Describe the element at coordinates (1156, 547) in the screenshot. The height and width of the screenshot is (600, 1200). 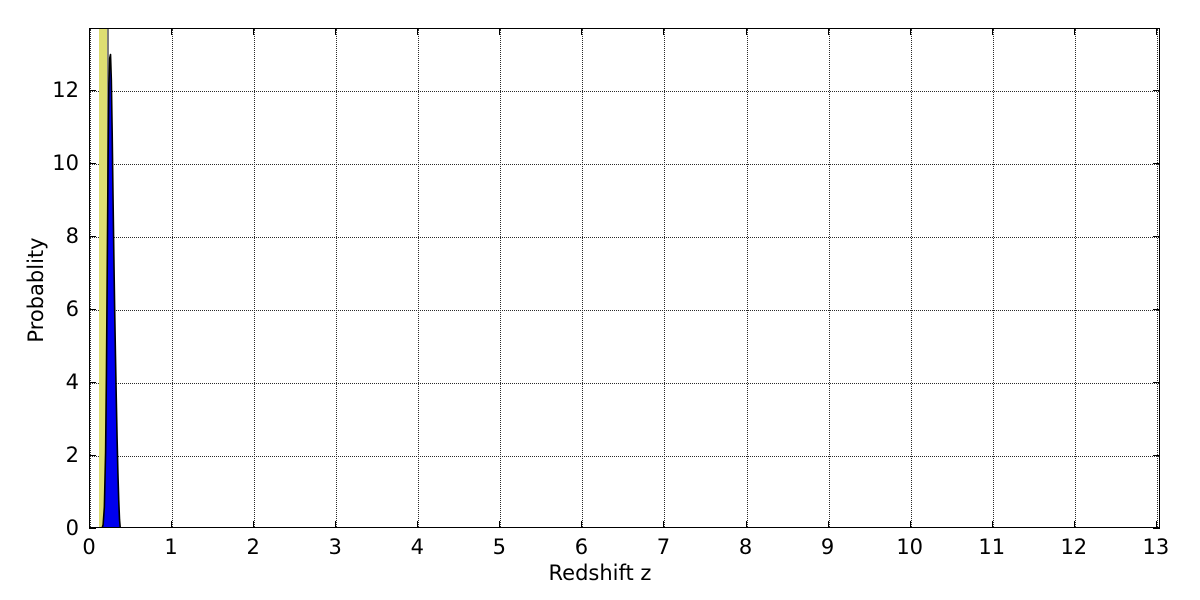
I see `x-tick-label: 13` at that location.